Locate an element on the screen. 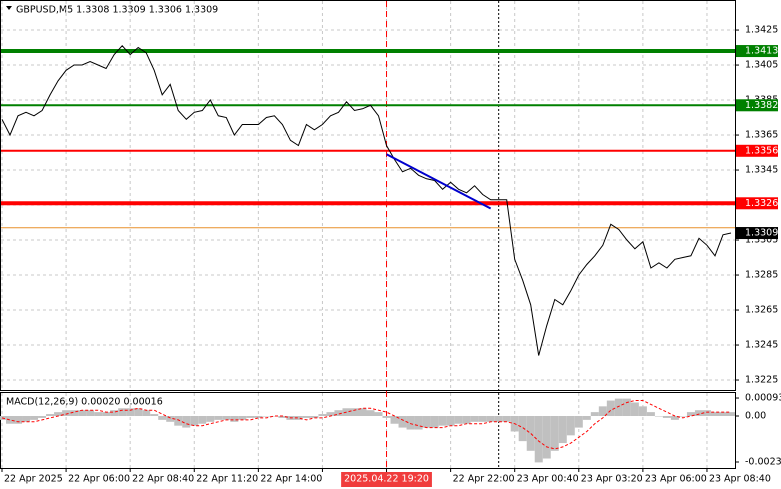 This screenshot has height=489, width=781. last-price-label: 1.3309 is located at coordinates (761, 233).